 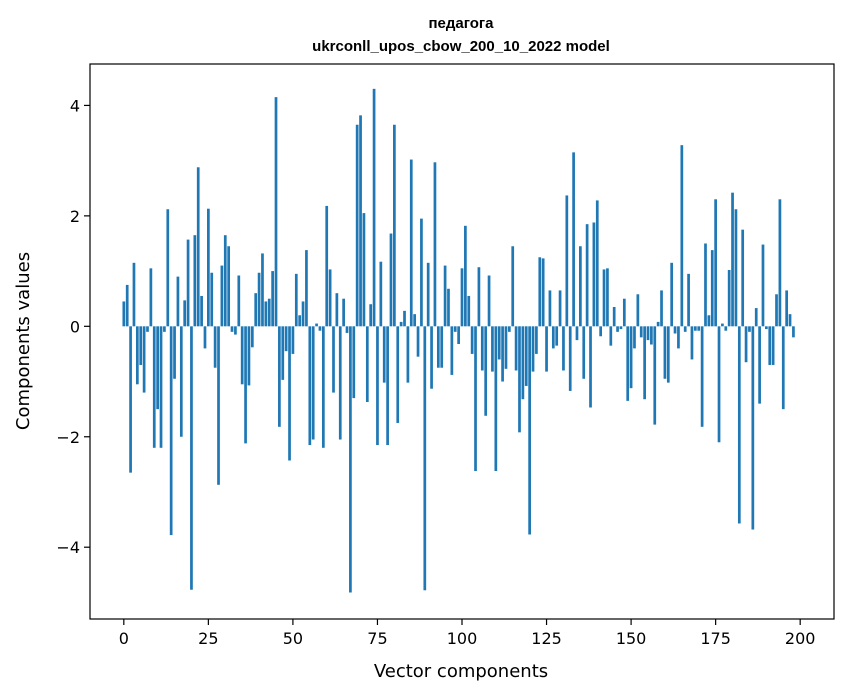 What do you see at coordinates (715, 638) in the screenshot?
I see `x-tick-label: 175` at bounding box center [715, 638].